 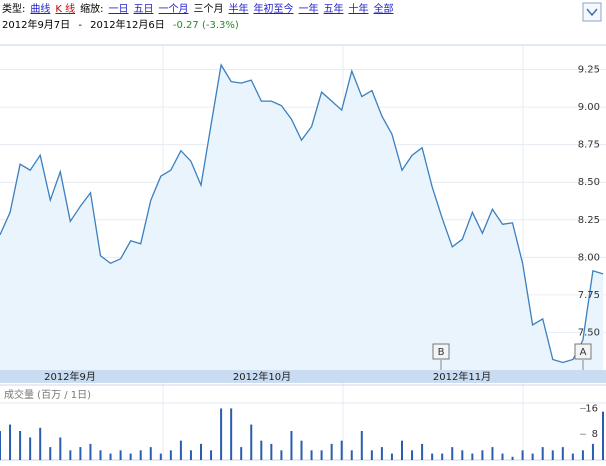 I want to click on y-tick-label: 9.00, so click(x=589, y=107).